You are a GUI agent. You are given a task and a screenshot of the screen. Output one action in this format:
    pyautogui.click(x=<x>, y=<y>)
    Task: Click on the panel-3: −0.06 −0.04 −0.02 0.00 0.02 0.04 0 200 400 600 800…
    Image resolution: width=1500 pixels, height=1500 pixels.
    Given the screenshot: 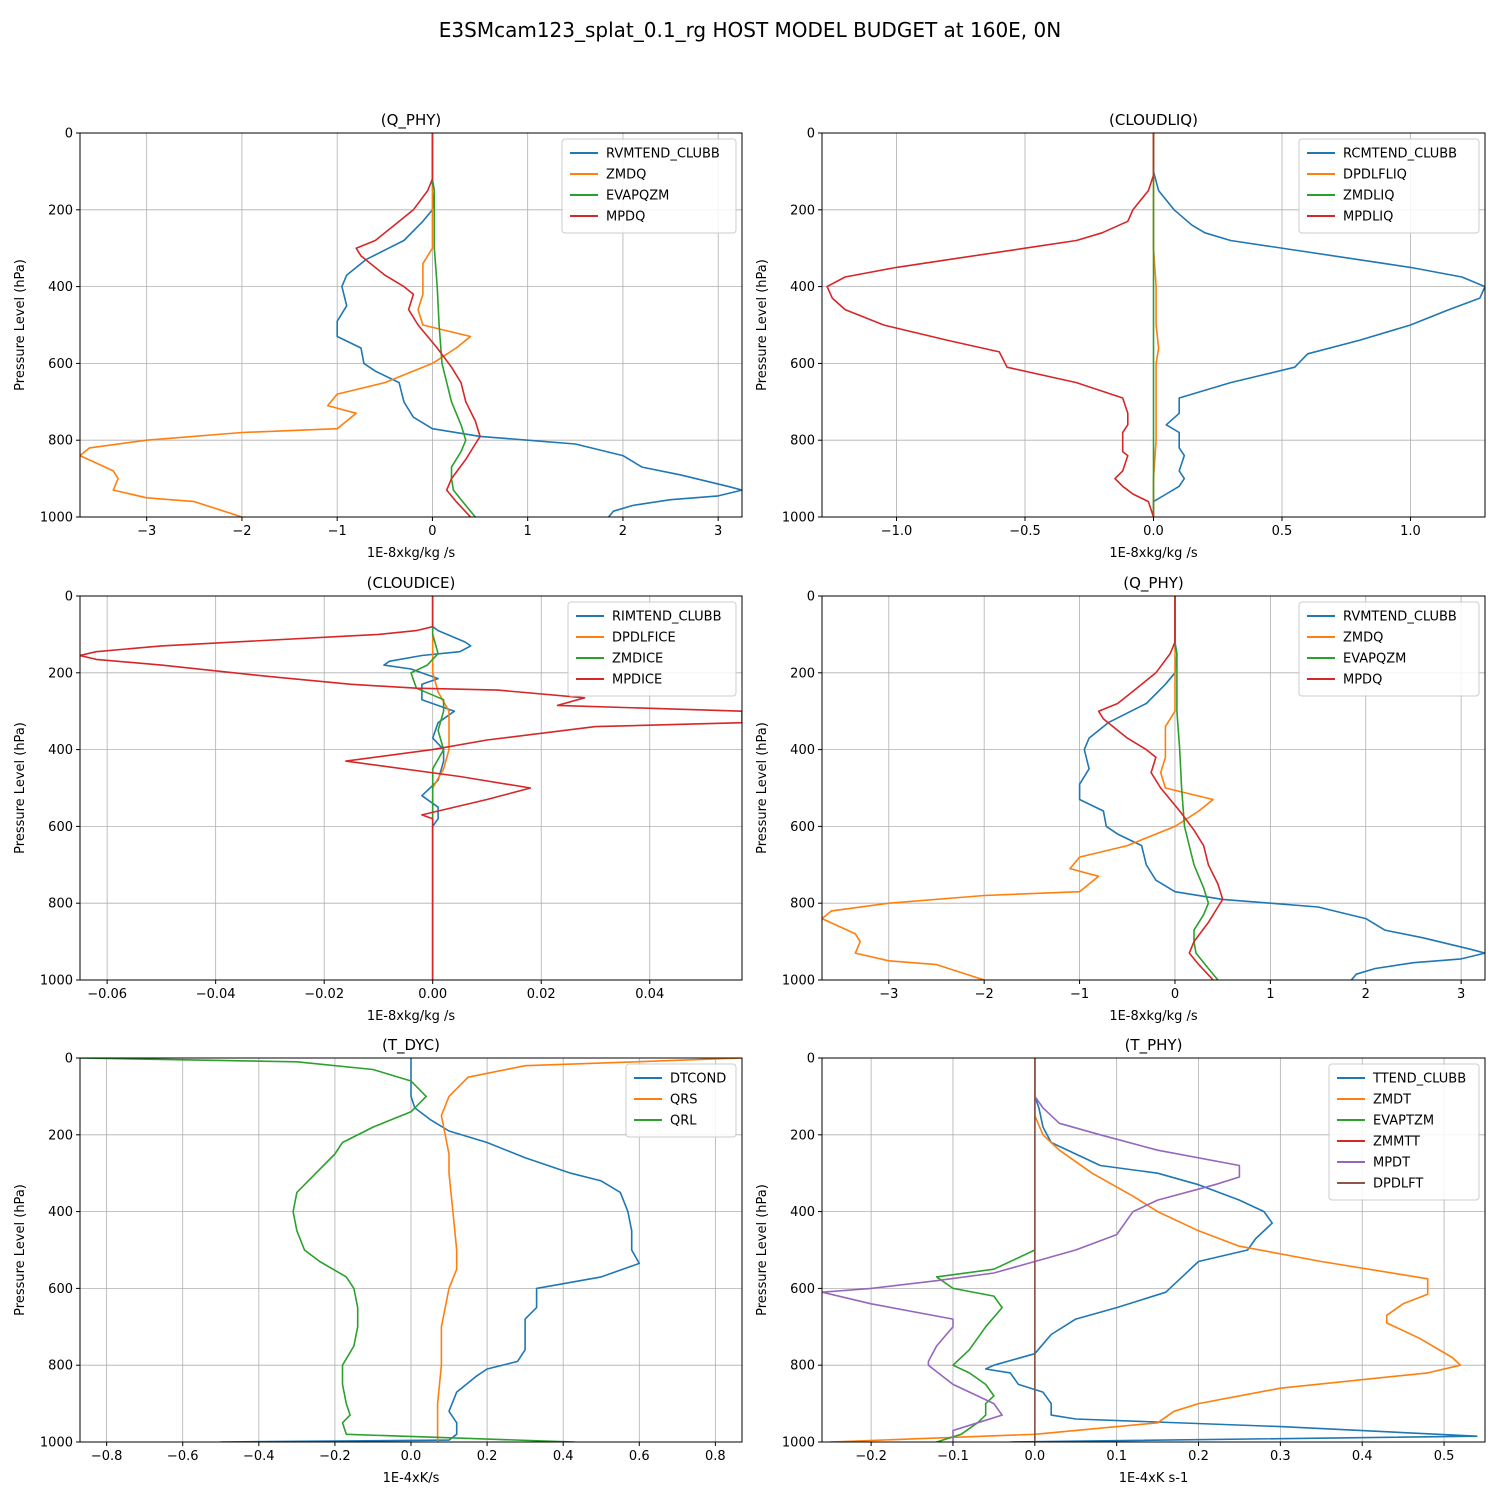 What is the action you would take?
    pyautogui.click(x=378, y=799)
    